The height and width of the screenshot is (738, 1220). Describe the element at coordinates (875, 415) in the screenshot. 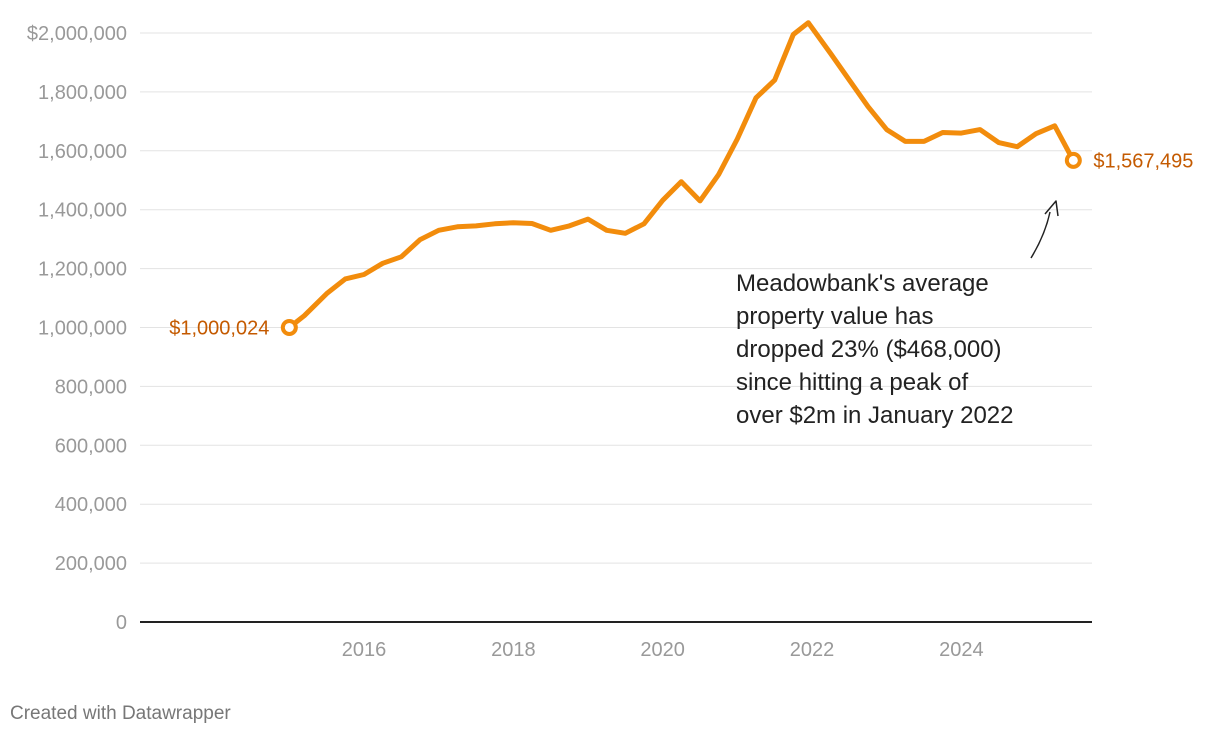

I see `annotation-line-5: over $2m in January 2022` at that location.